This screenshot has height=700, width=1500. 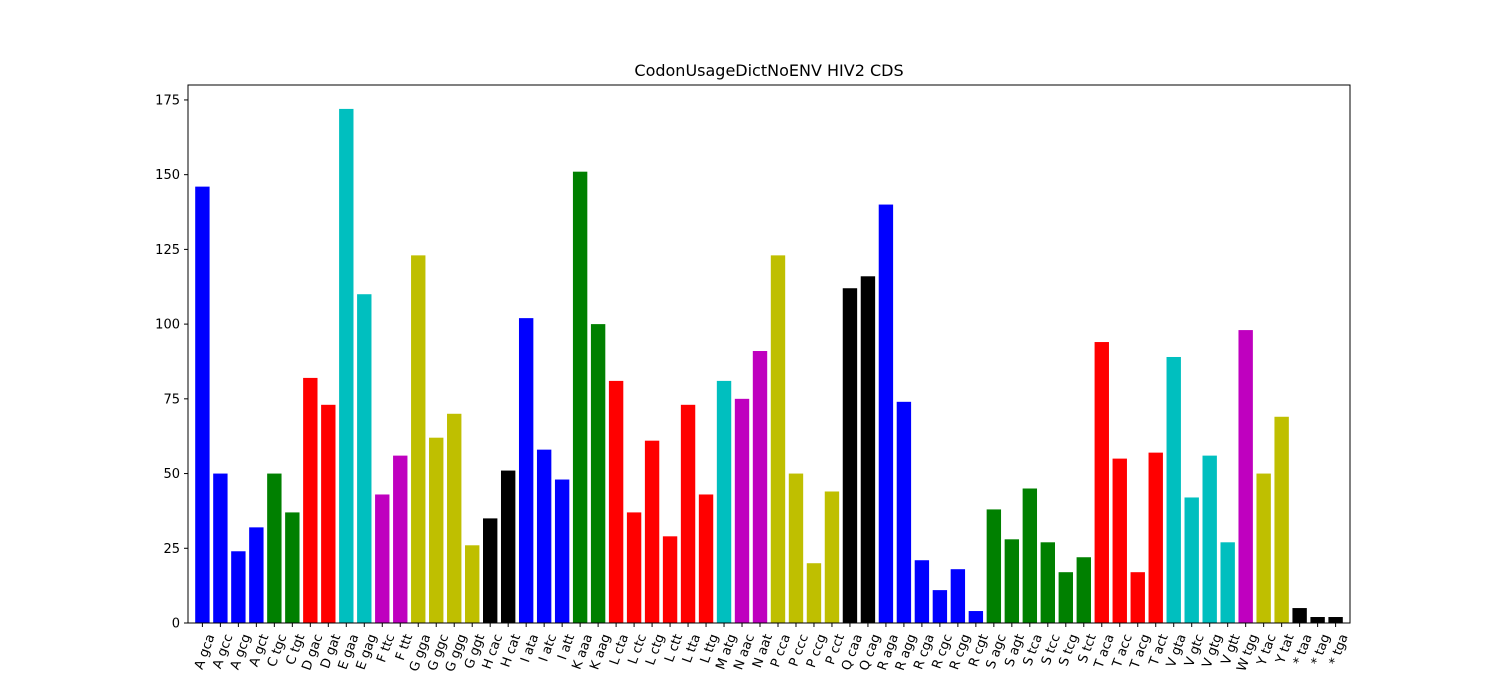 I want to click on chart-title: CodonUsageDictNoENV HIV2 CDS, so click(x=768, y=70).